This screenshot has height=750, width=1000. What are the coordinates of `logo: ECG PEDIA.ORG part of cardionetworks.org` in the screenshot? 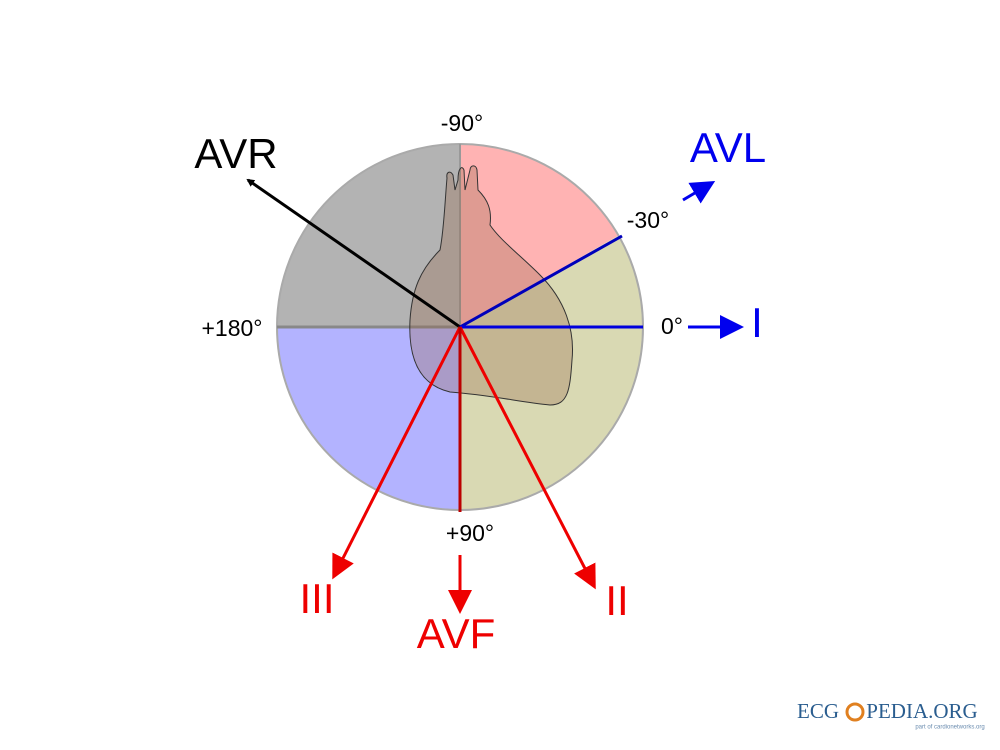 It's located at (891, 715).